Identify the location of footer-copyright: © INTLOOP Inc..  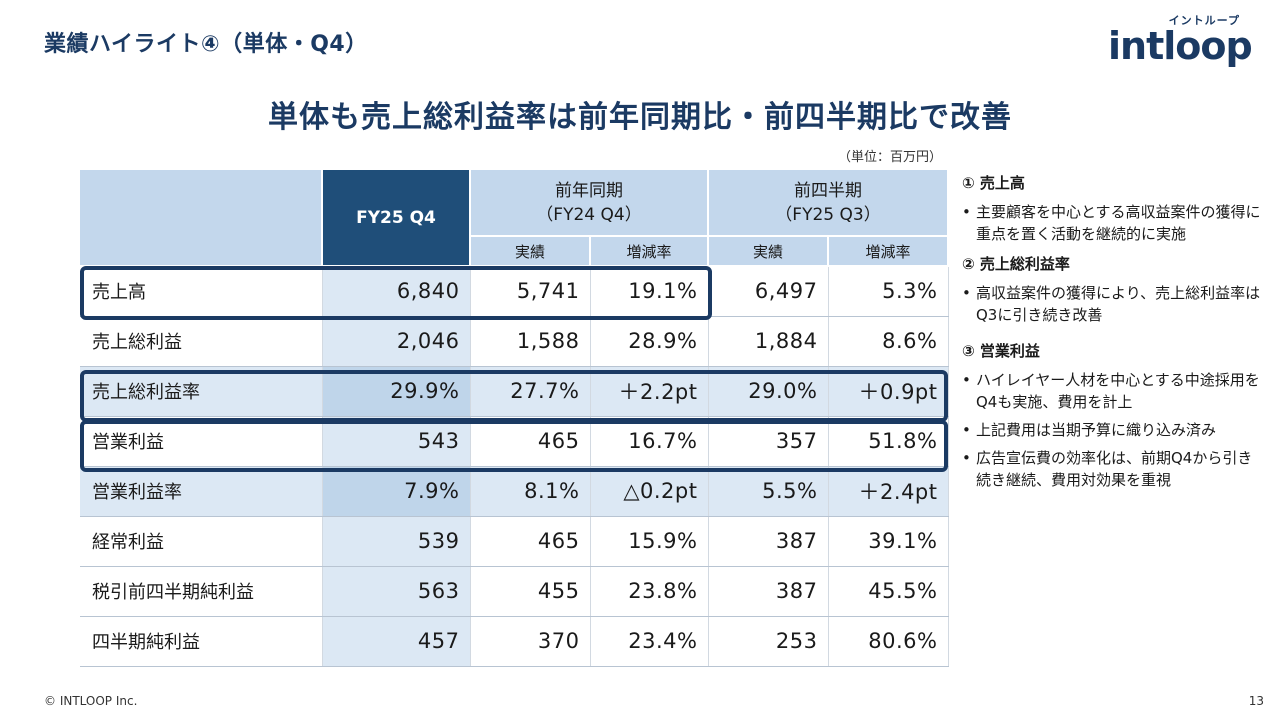
(91, 701).